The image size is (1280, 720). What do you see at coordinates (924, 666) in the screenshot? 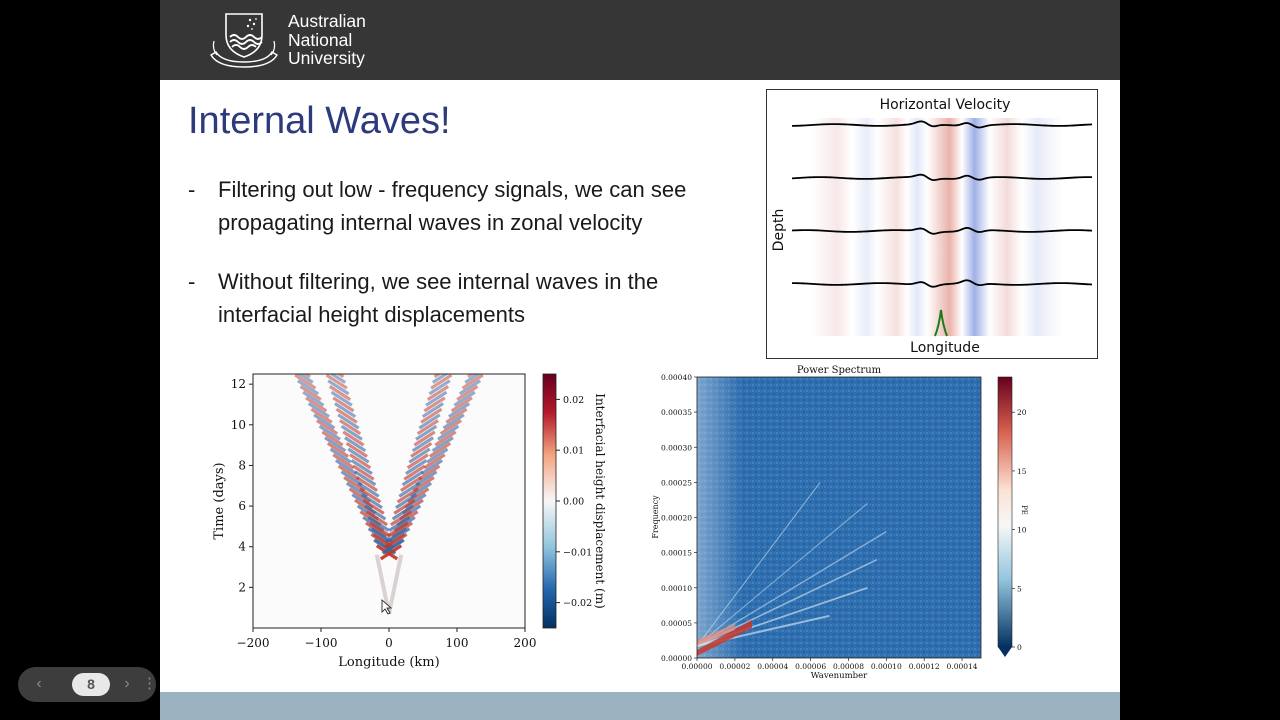
I see `x-tick-label: 0.00012` at bounding box center [924, 666].